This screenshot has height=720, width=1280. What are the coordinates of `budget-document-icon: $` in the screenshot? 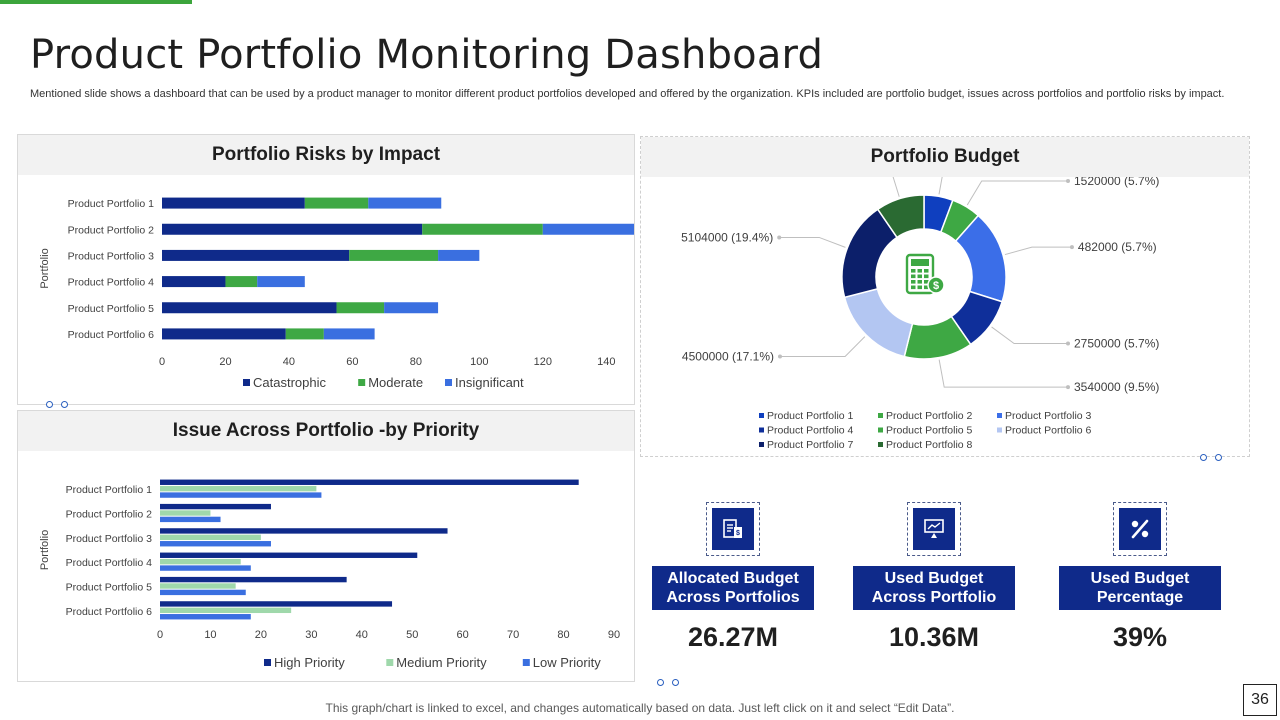 It's located at (733, 529).